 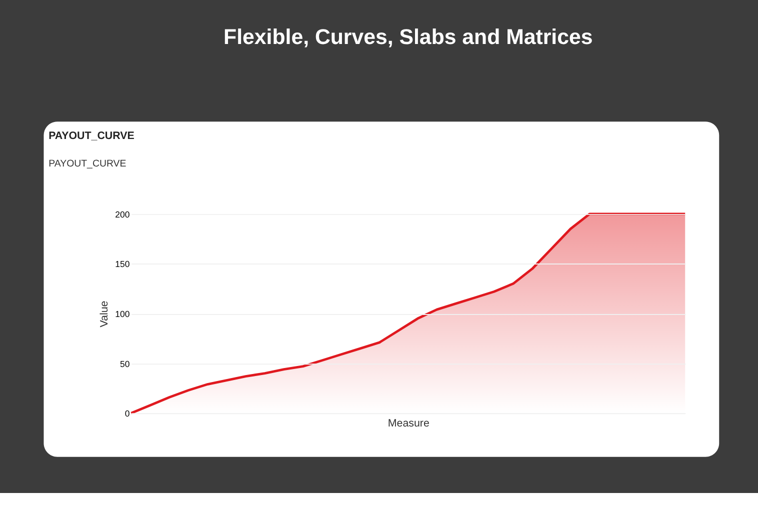 What do you see at coordinates (122, 313) in the screenshot?
I see `y-tick-label: 100` at bounding box center [122, 313].